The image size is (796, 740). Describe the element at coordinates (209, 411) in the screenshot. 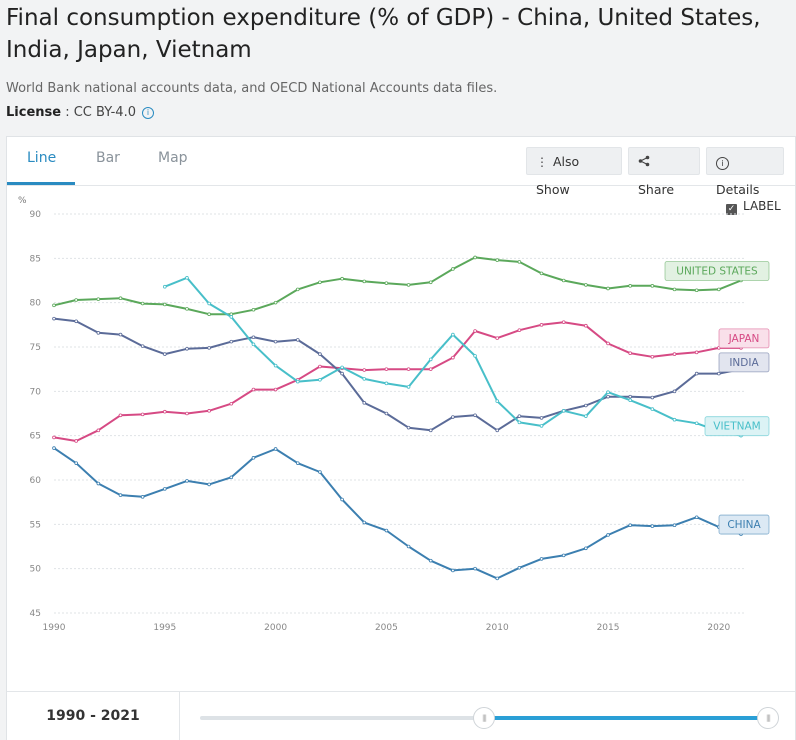

I see `data-point-japan-1997` at that location.